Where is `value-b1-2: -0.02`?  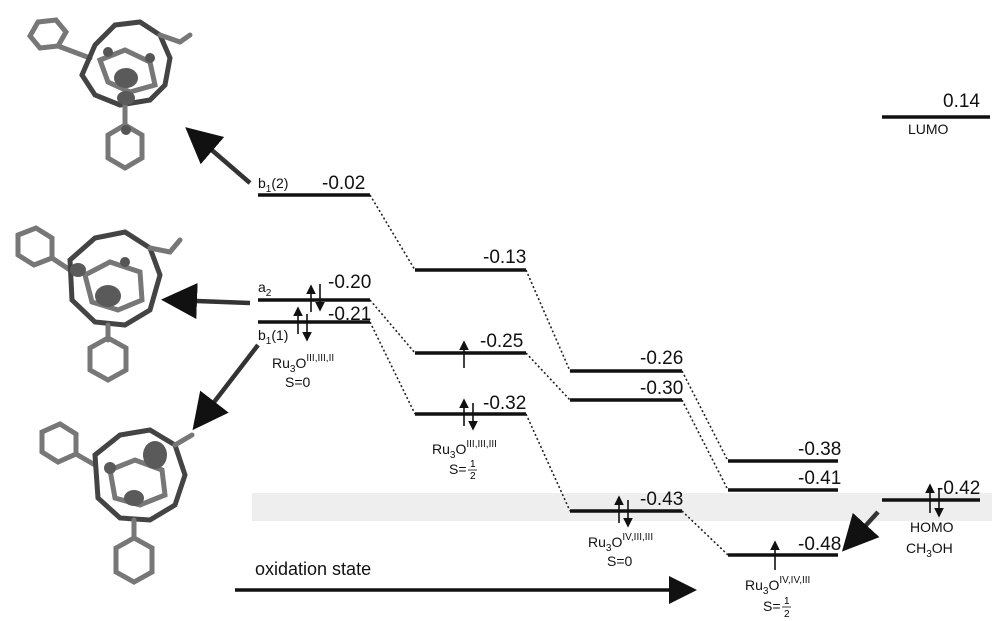 value-b1-2: -0.02 is located at coordinates (343, 183).